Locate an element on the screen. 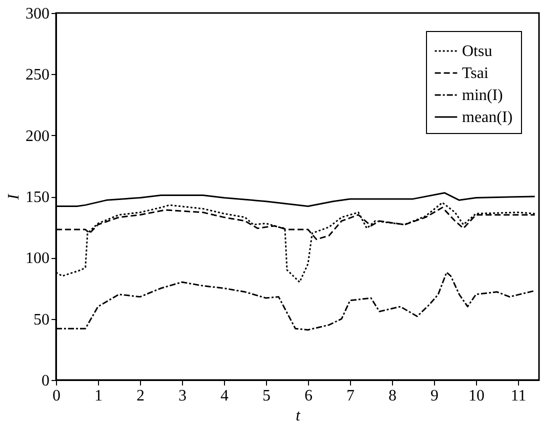 The image size is (544, 428). legend-label: mean(I) is located at coordinates (487, 117).